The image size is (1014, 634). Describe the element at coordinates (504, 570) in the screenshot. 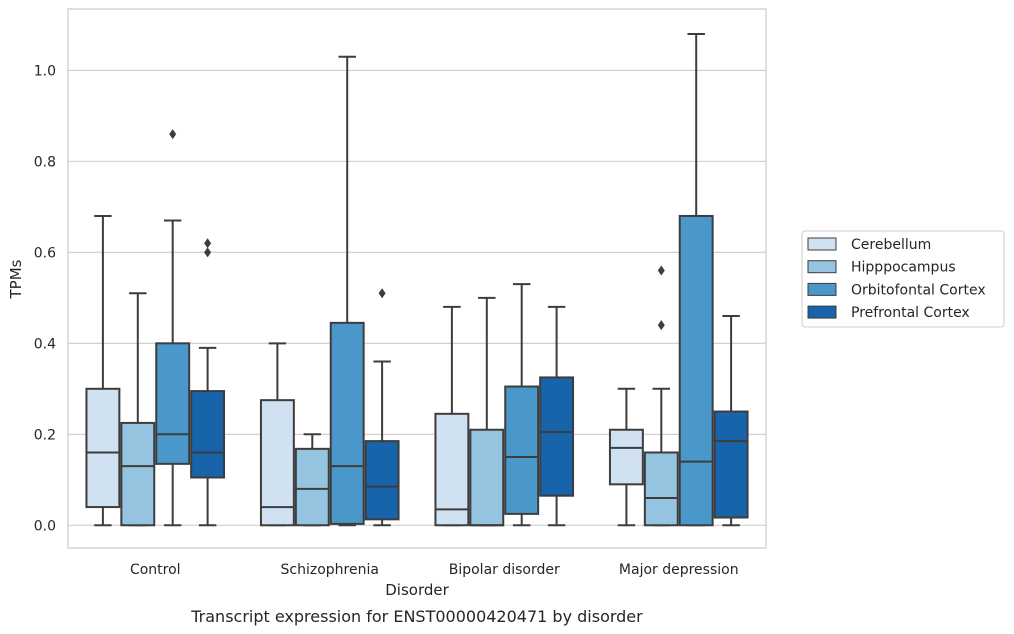

I see `x-tick-label: Bipolar disorder` at that location.